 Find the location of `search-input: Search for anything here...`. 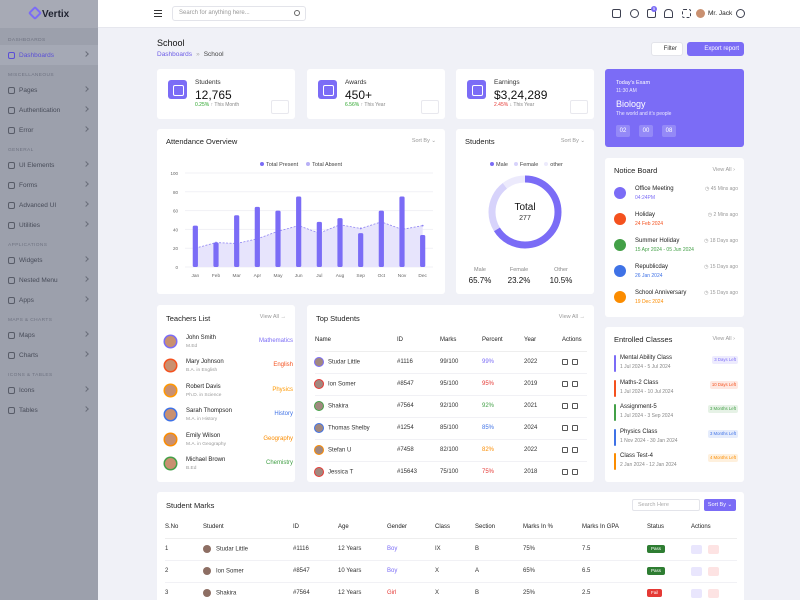

search-input: Search for anything here... is located at coordinates (239, 13).